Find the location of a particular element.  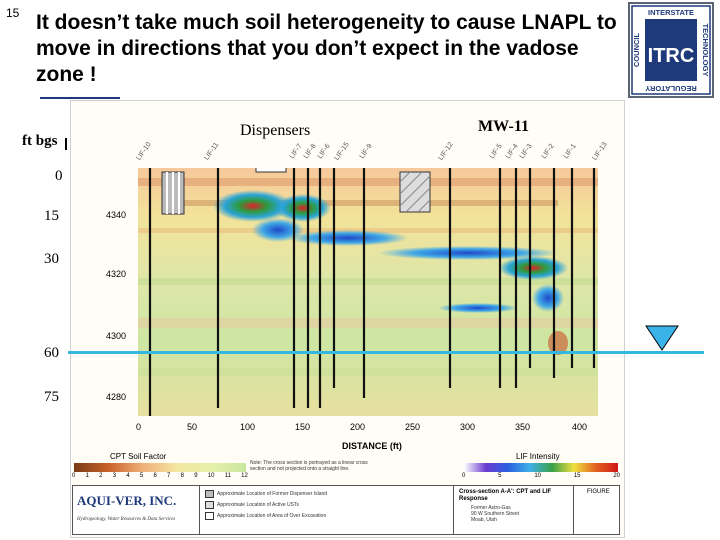

well-label: LIF-5 is located at coordinates (496, 151).